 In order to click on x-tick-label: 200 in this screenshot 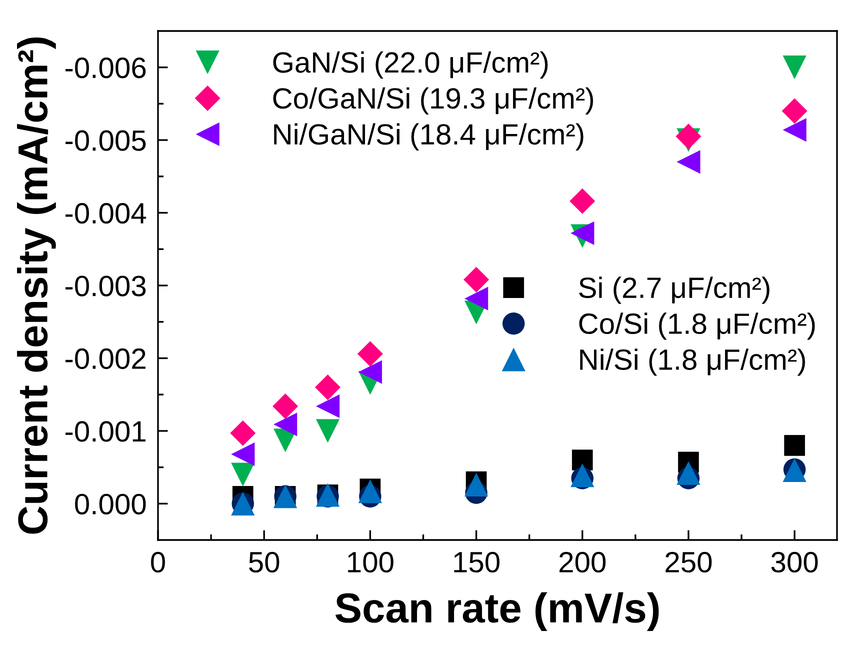, I will do `click(583, 562)`.